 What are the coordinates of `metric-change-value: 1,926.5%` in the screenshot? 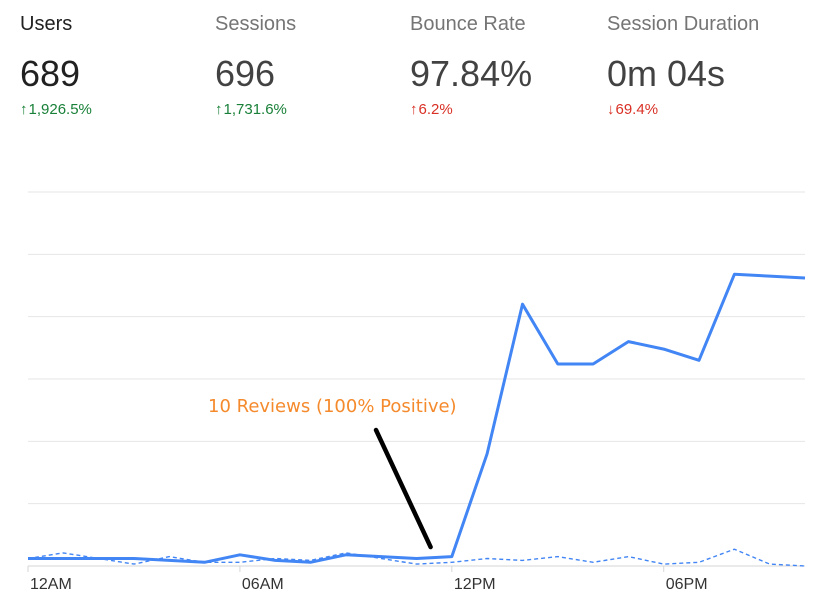 It's located at (60, 109).